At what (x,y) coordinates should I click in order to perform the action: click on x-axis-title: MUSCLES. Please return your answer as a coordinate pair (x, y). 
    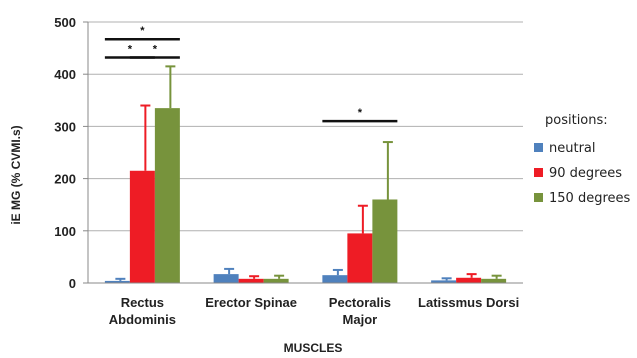
    Looking at the image, I should click on (313, 348).